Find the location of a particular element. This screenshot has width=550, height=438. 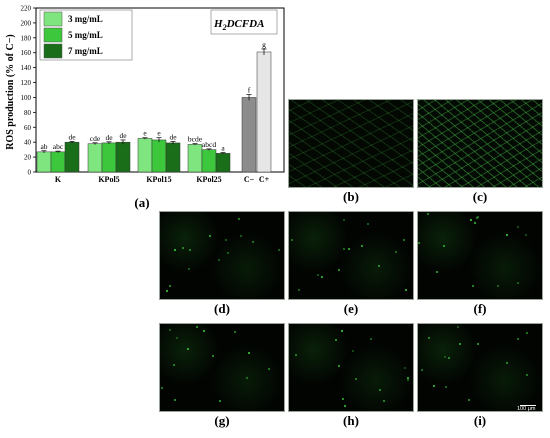

significance-letter: e is located at coordinates (159, 133).